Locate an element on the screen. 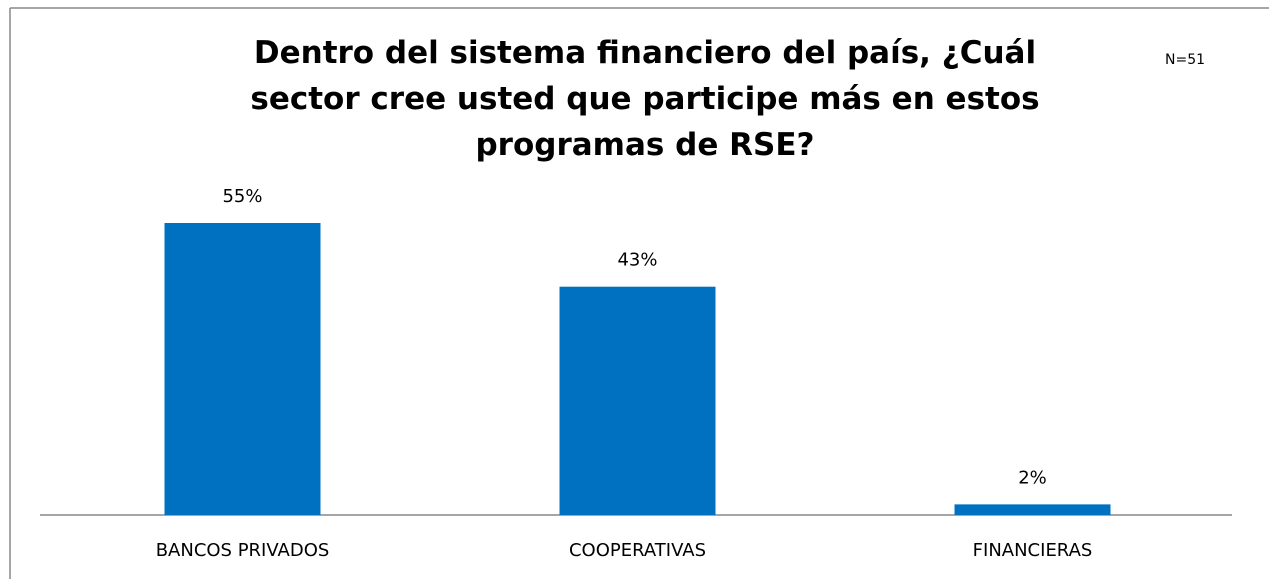 The height and width of the screenshot is (579, 1269). value-label: 43% is located at coordinates (637, 260).